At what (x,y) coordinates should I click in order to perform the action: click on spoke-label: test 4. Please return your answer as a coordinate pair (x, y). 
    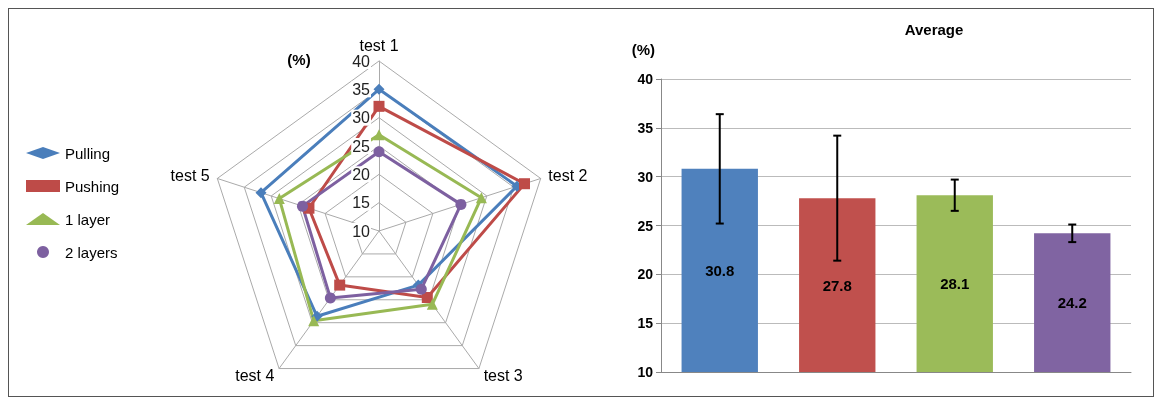
    Looking at the image, I should click on (255, 375).